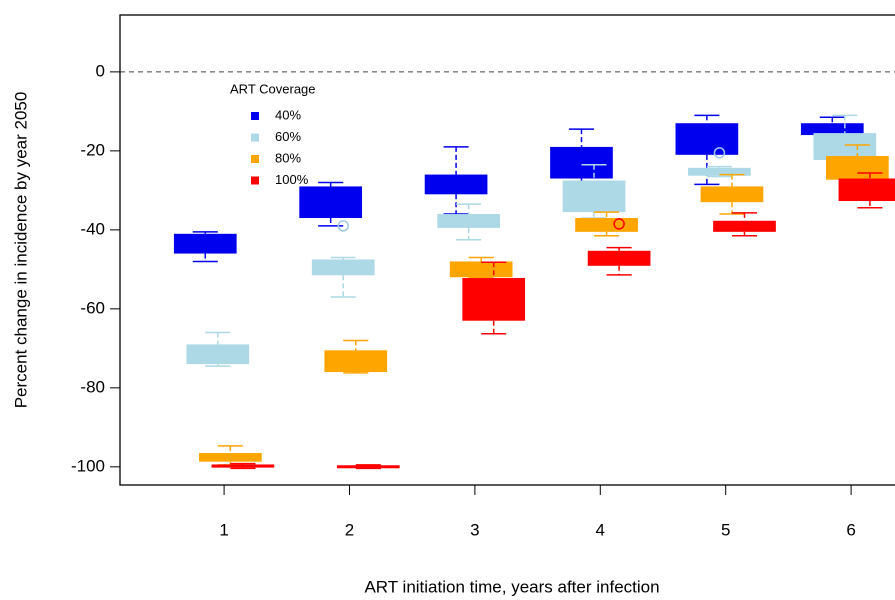 This screenshot has height=600, width=895. I want to click on y-tick-label: -80, so click(92, 386).